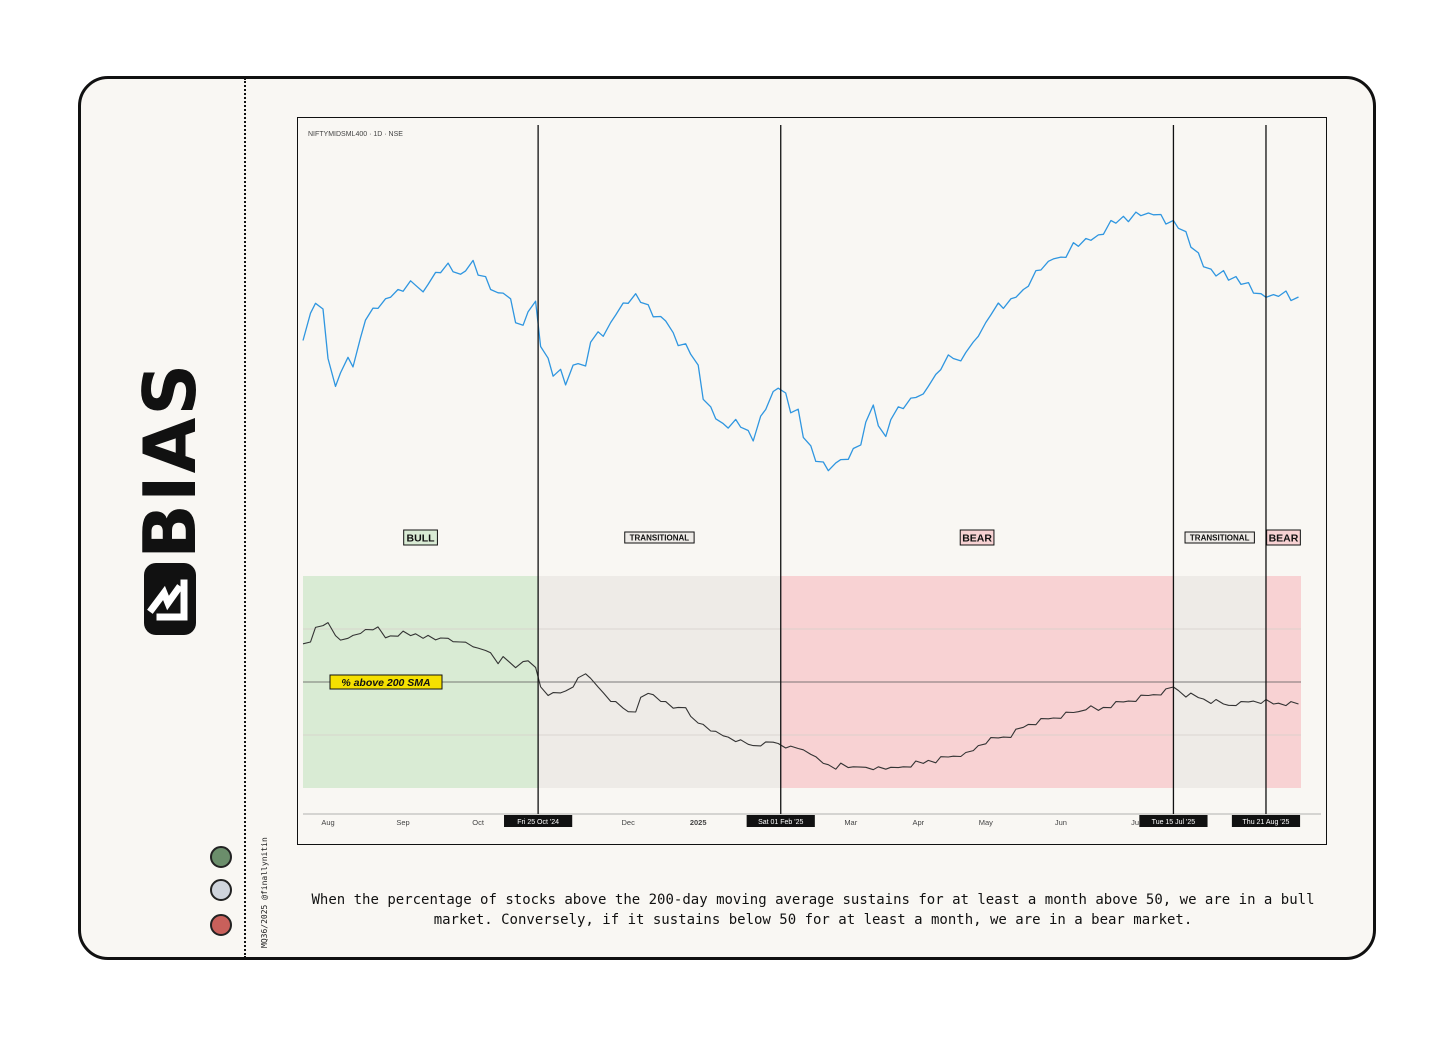 The width and height of the screenshot is (1456, 1040). I want to click on regime-label-1: TRANSITIONAL, so click(660, 538).